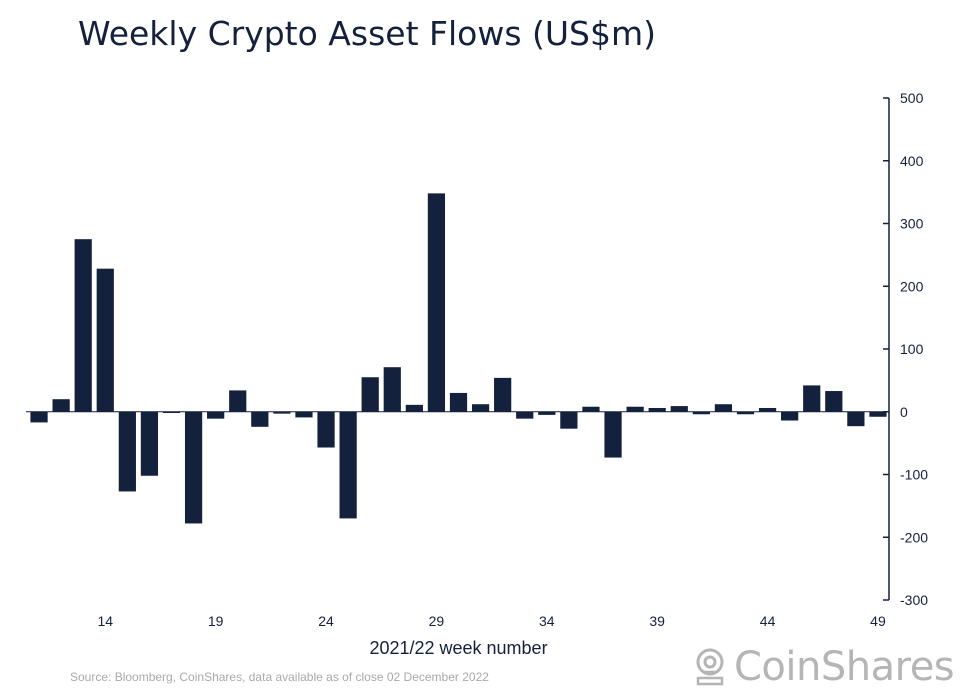 The image size is (974, 697). What do you see at coordinates (912, 286) in the screenshot?
I see `y-tick-label: 200` at bounding box center [912, 286].